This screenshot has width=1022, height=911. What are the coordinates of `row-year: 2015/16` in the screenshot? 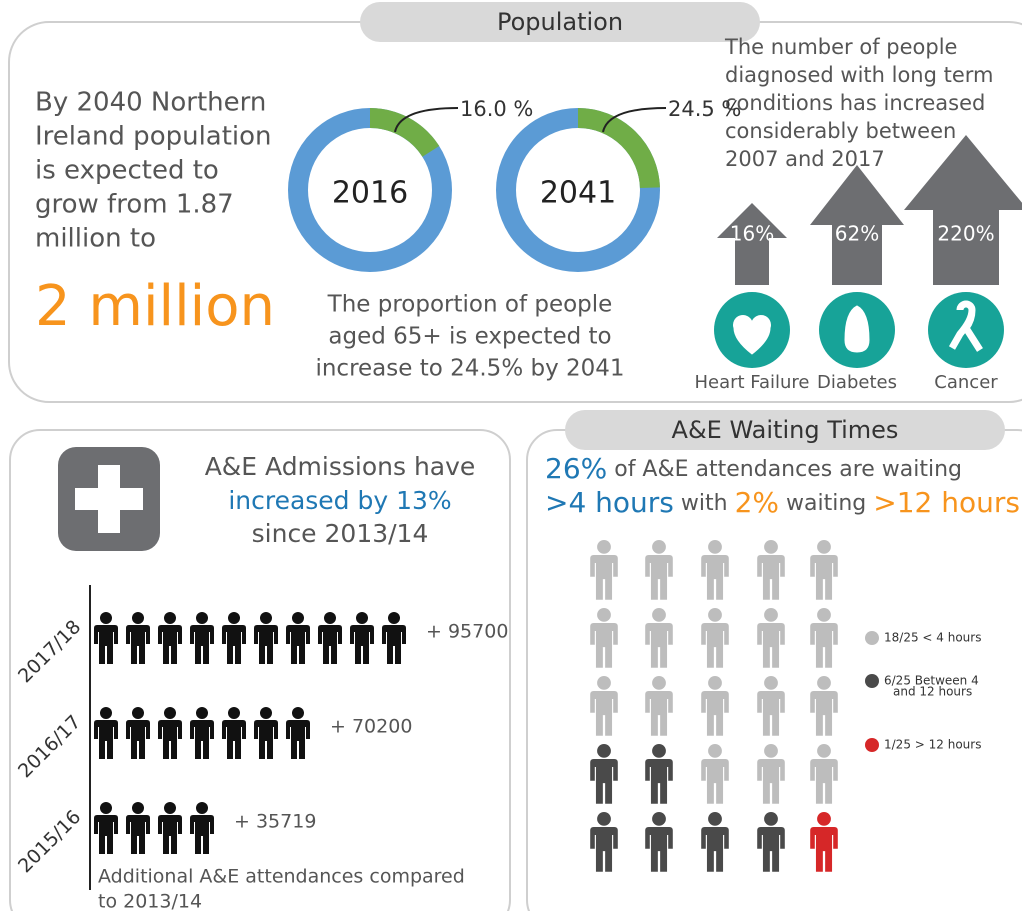 It's located at (49, 841).